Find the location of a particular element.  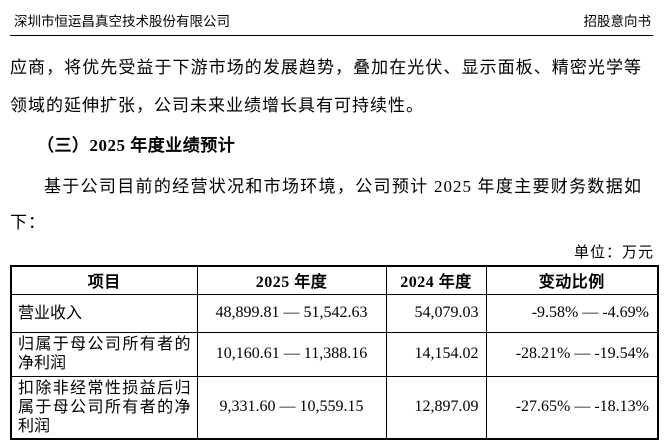

table-header-row: 项目 2025 年度 2024 年度 变动比例 is located at coordinates (334, 280).